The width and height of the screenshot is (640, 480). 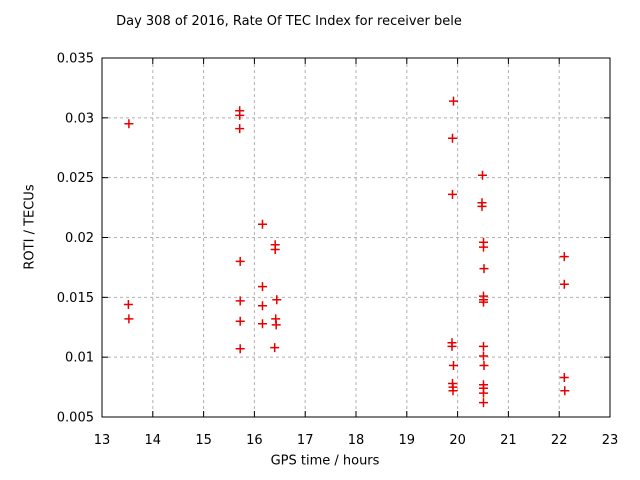 I want to click on y-tick-label: 0.01, so click(x=79, y=358).